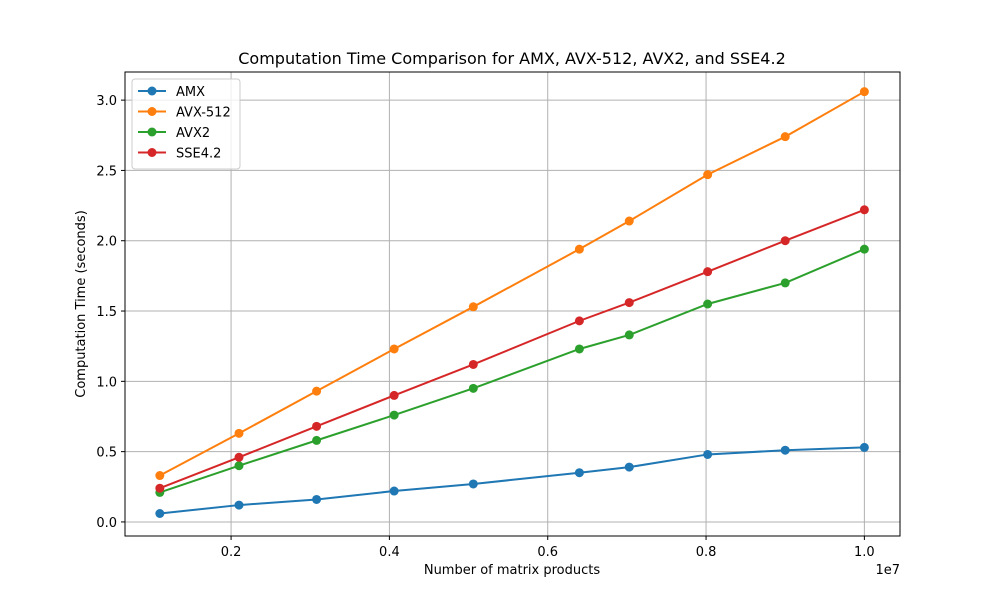 The height and width of the screenshot is (600, 1000). I want to click on x-axis: 0.2 0.4 0.6 0.8 1.0, so click(548, 548).